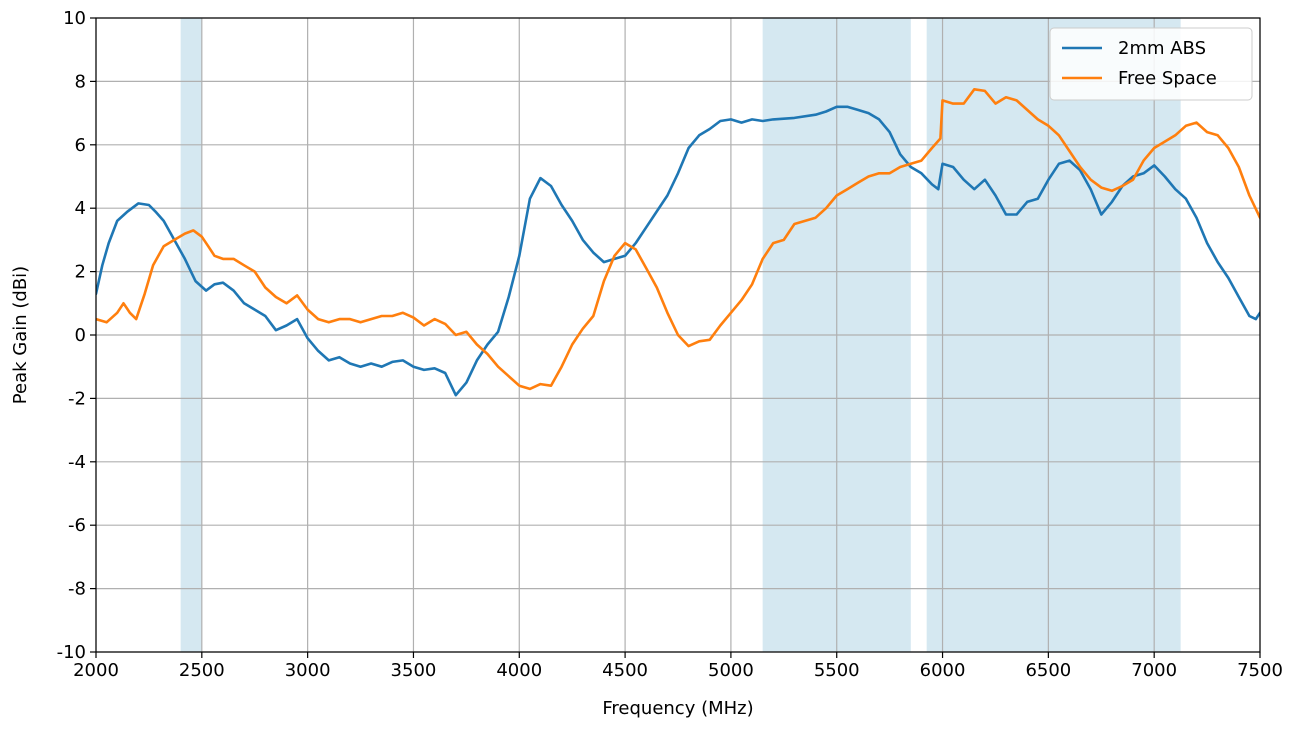 Image resolution: width=1302 pixels, height=731 pixels. I want to click on x-tick-label: 4500, so click(625, 670).